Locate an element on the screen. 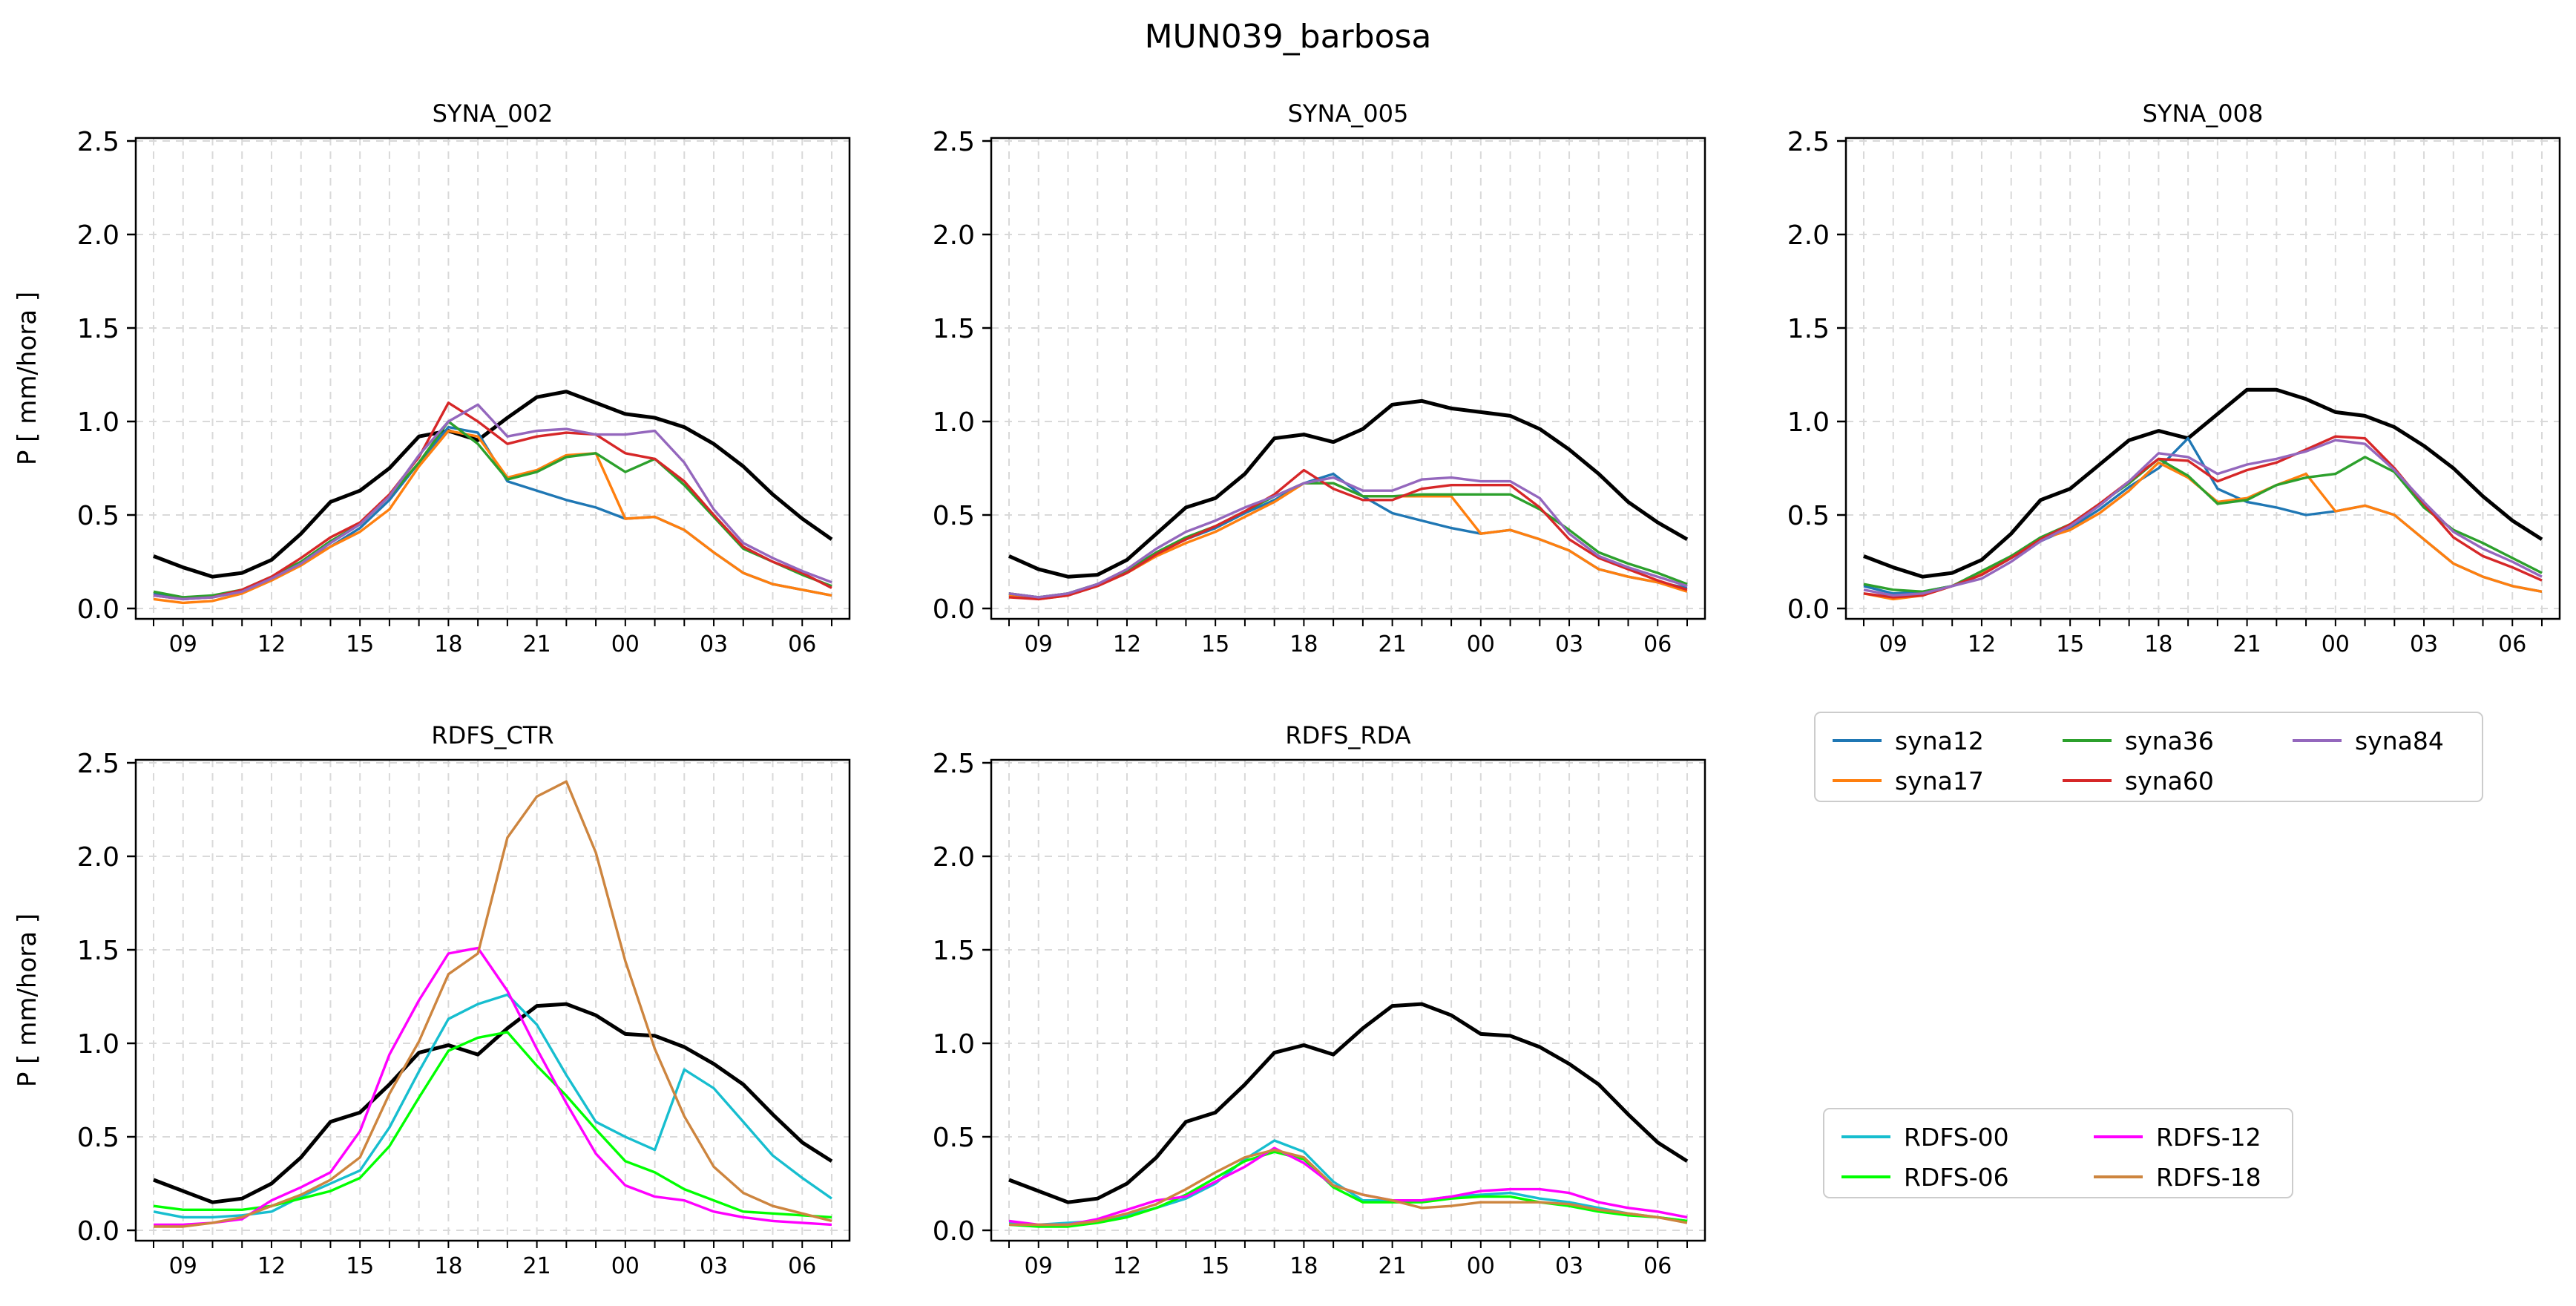 This screenshot has width=2576, height=1306. legend-label-rdfs-06: RDFS-06 is located at coordinates (1957, 1177).